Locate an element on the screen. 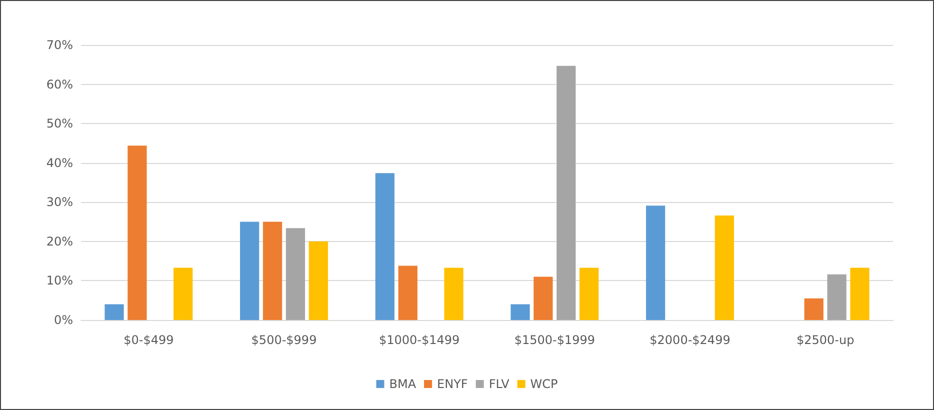  x-tick-label: $2500-up is located at coordinates (825, 340).